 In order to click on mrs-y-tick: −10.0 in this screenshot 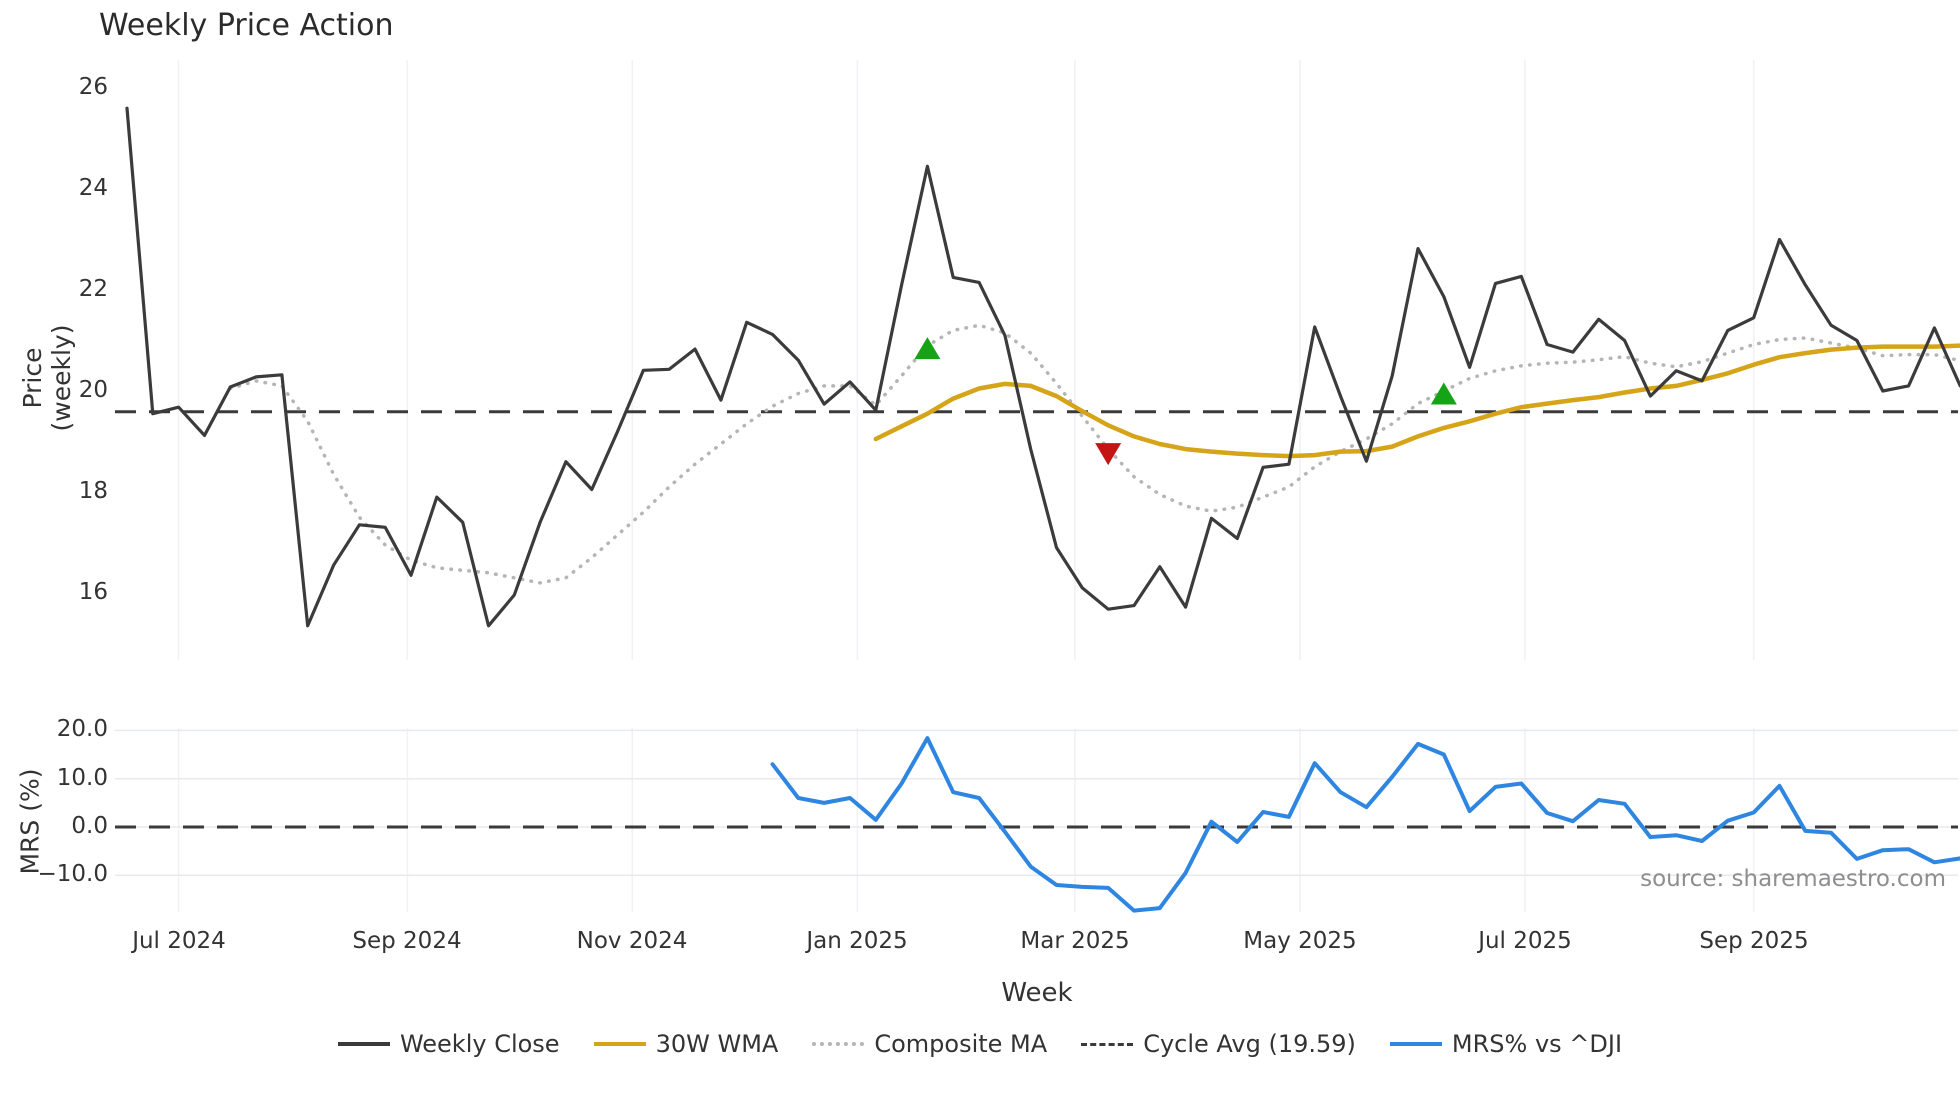, I will do `click(72, 874)`.